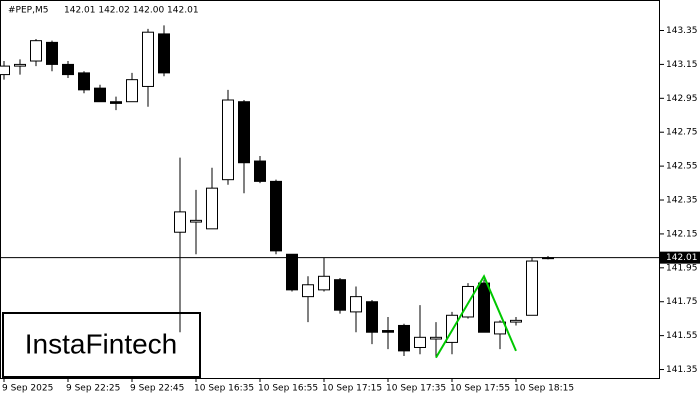 The width and height of the screenshot is (700, 400). Describe the element at coordinates (682, 370) in the screenshot. I see `y-tick-label: 141.35` at that location.